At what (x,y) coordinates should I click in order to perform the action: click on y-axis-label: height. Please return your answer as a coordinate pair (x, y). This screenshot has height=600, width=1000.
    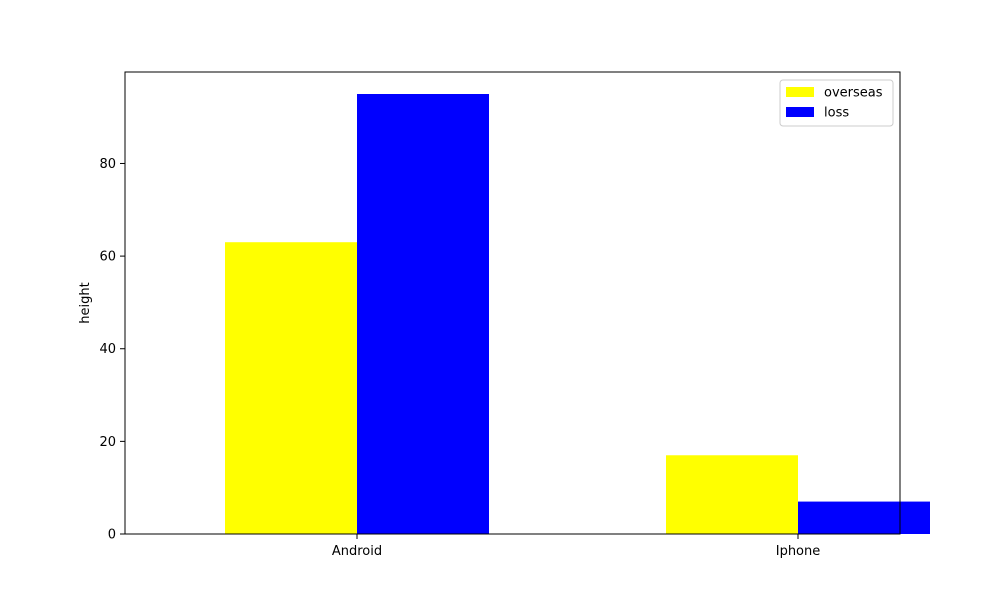
    Looking at the image, I should click on (85, 302).